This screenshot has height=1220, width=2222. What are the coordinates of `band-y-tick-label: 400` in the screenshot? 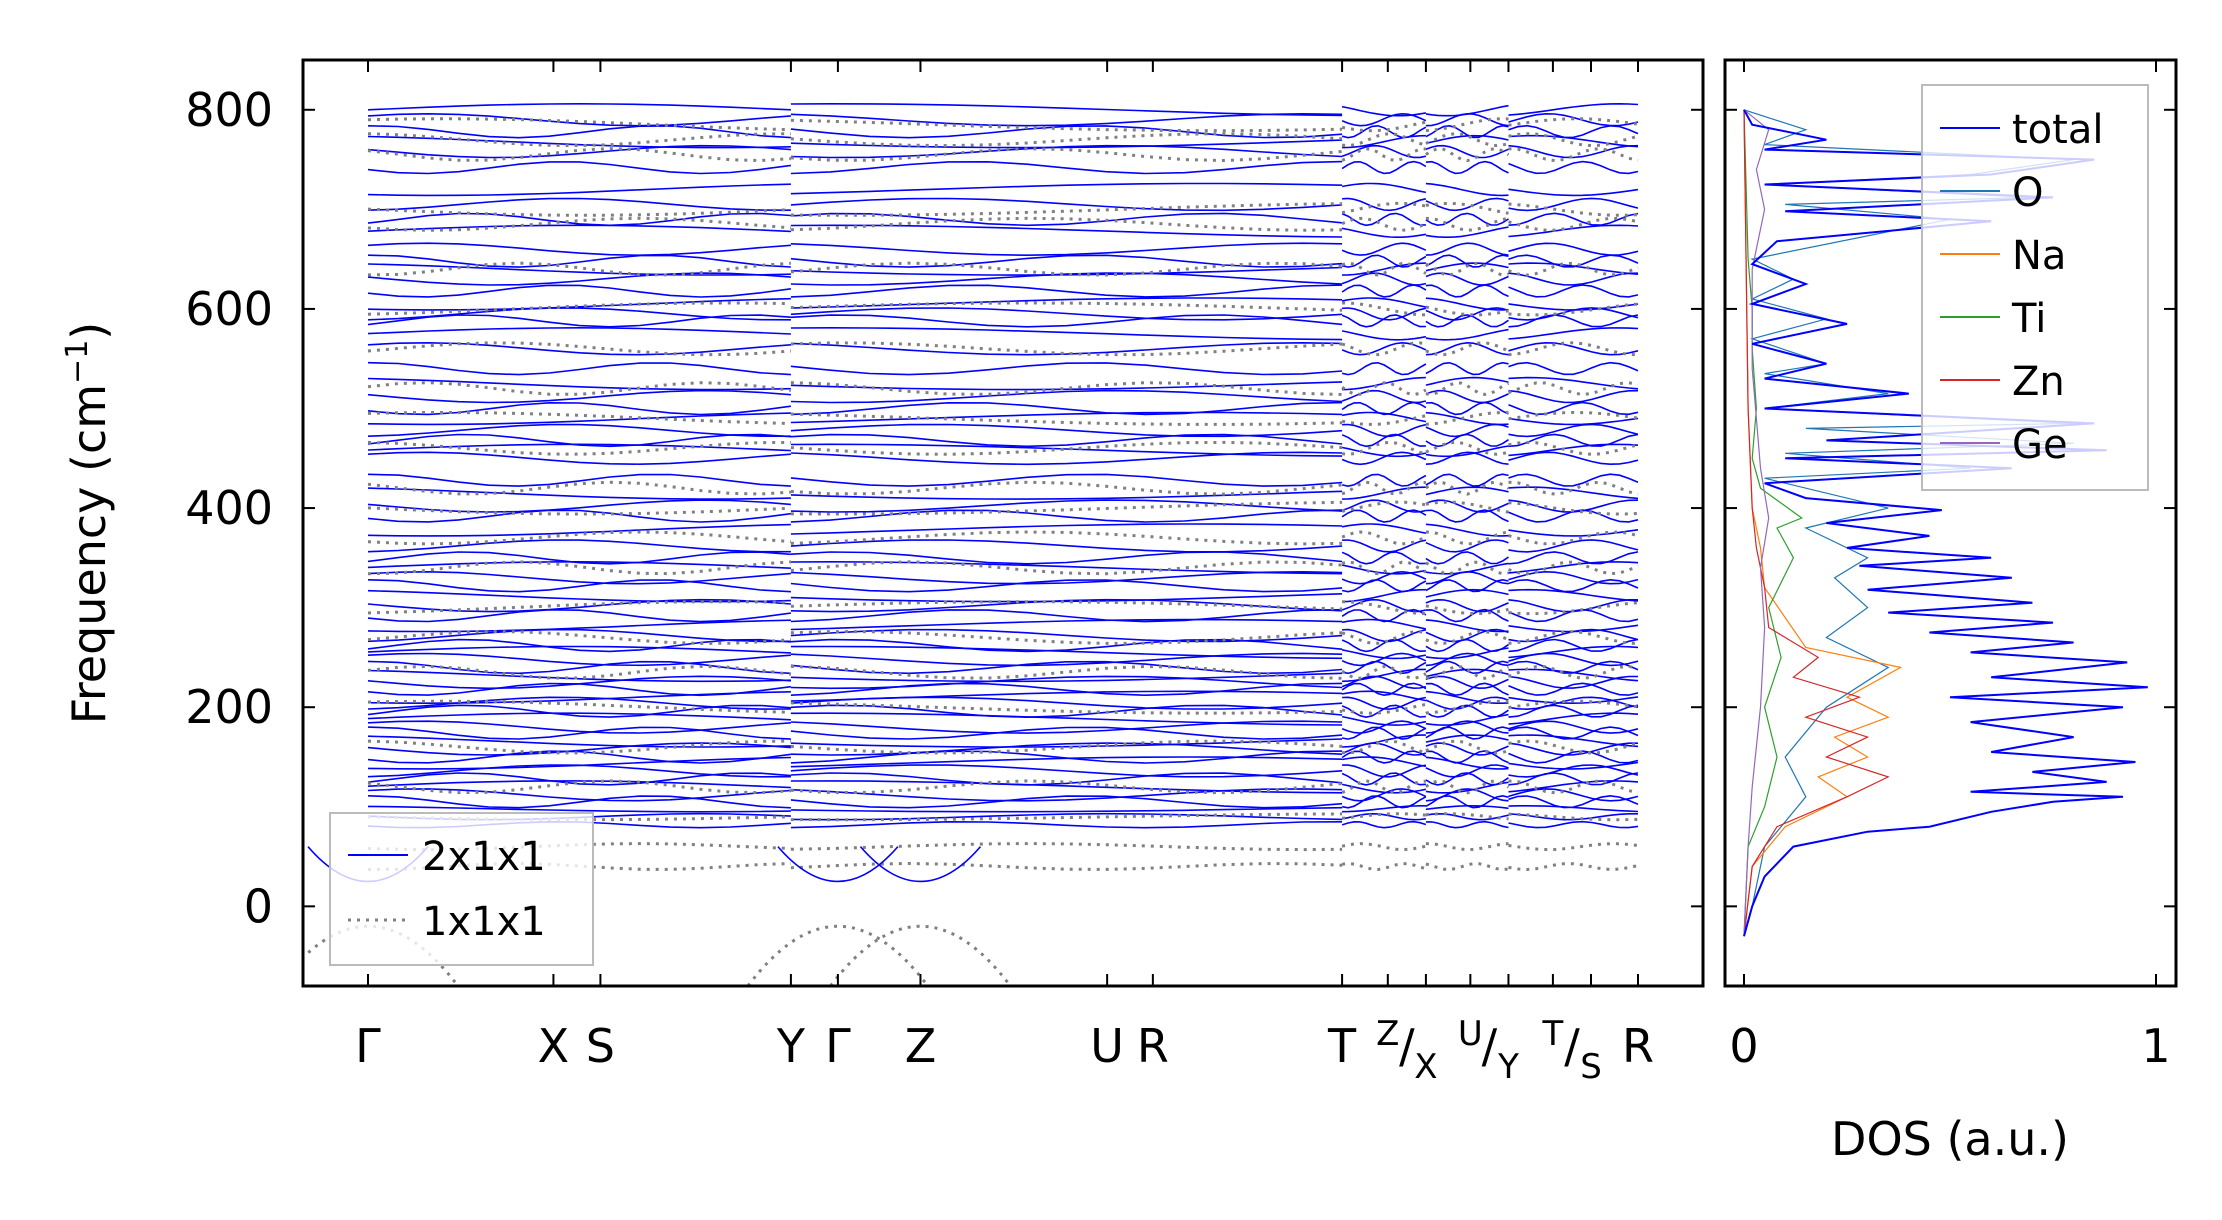 It's located at (229, 508).